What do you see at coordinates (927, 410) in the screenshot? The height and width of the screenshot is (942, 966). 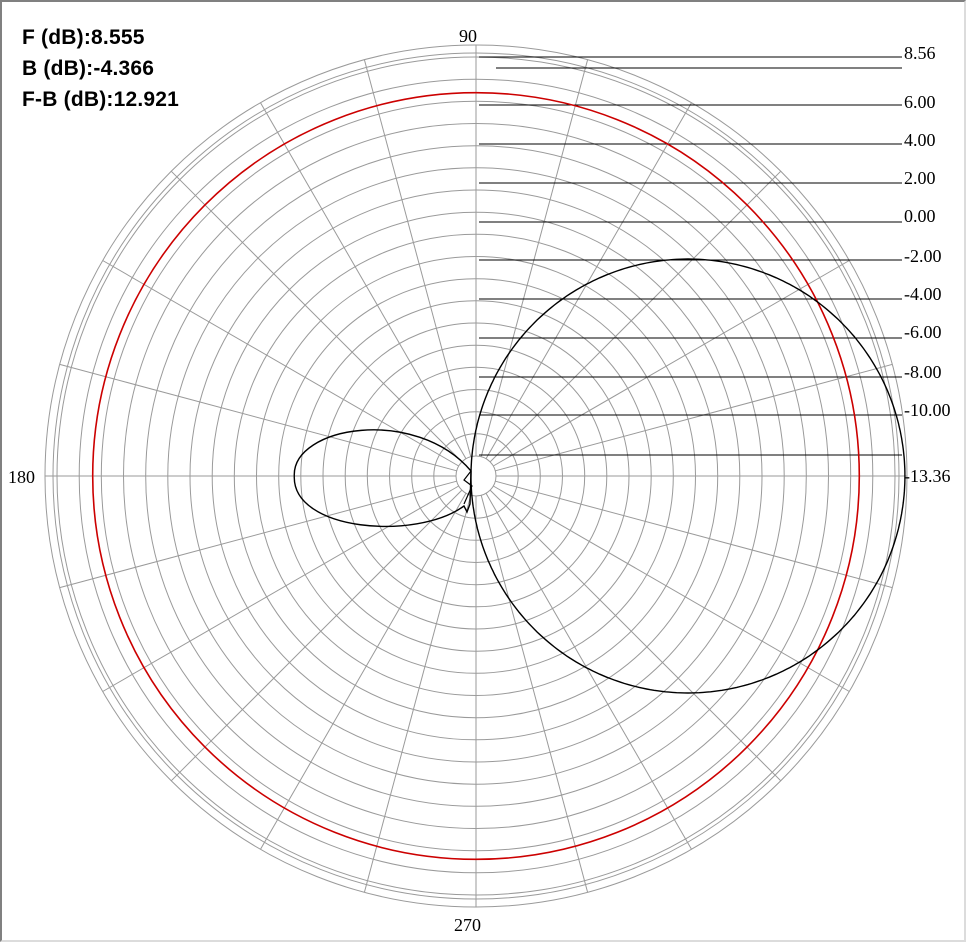 I see `ring-label: -10.00` at bounding box center [927, 410].